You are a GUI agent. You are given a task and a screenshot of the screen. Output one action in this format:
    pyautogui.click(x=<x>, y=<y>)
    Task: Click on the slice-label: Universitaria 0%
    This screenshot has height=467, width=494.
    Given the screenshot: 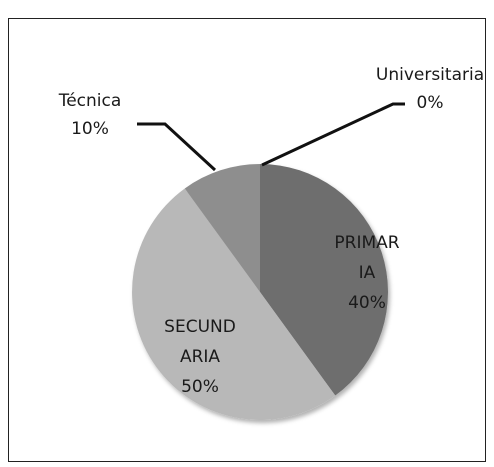 What is the action you would take?
    pyautogui.click(x=427, y=88)
    